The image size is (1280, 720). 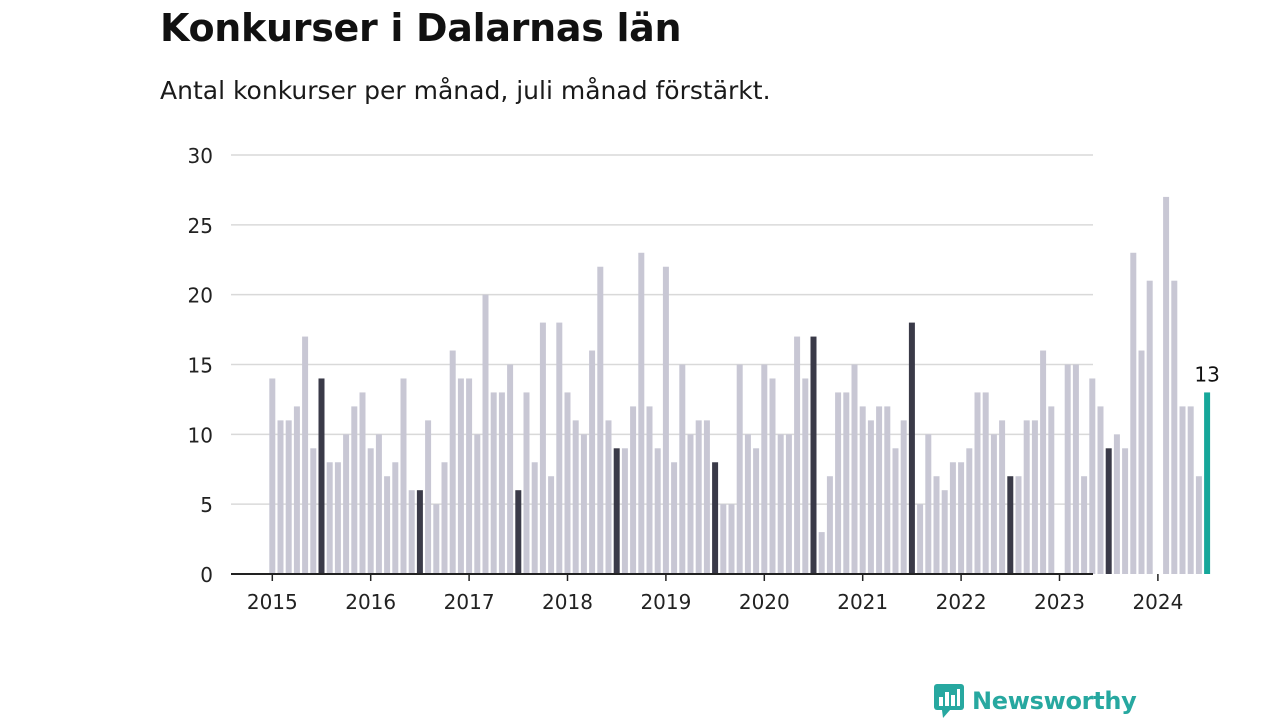 What do you see at coordinates (200, 226) in the screenshot?
I see `y-tick-label: 25` at bounding box center [200, 226].